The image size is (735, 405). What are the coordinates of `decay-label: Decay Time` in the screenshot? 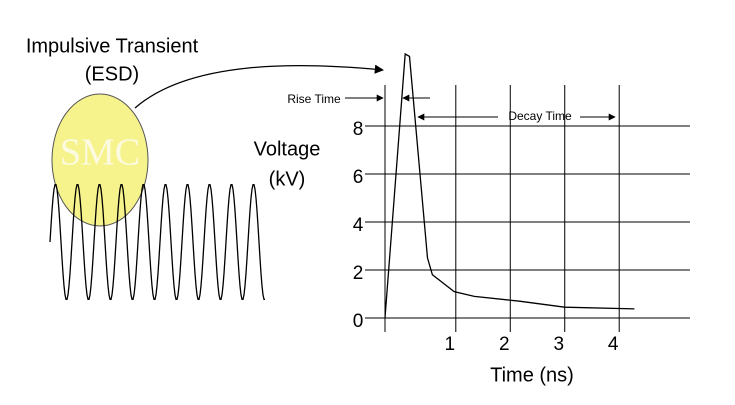 It's located at (540, 116).